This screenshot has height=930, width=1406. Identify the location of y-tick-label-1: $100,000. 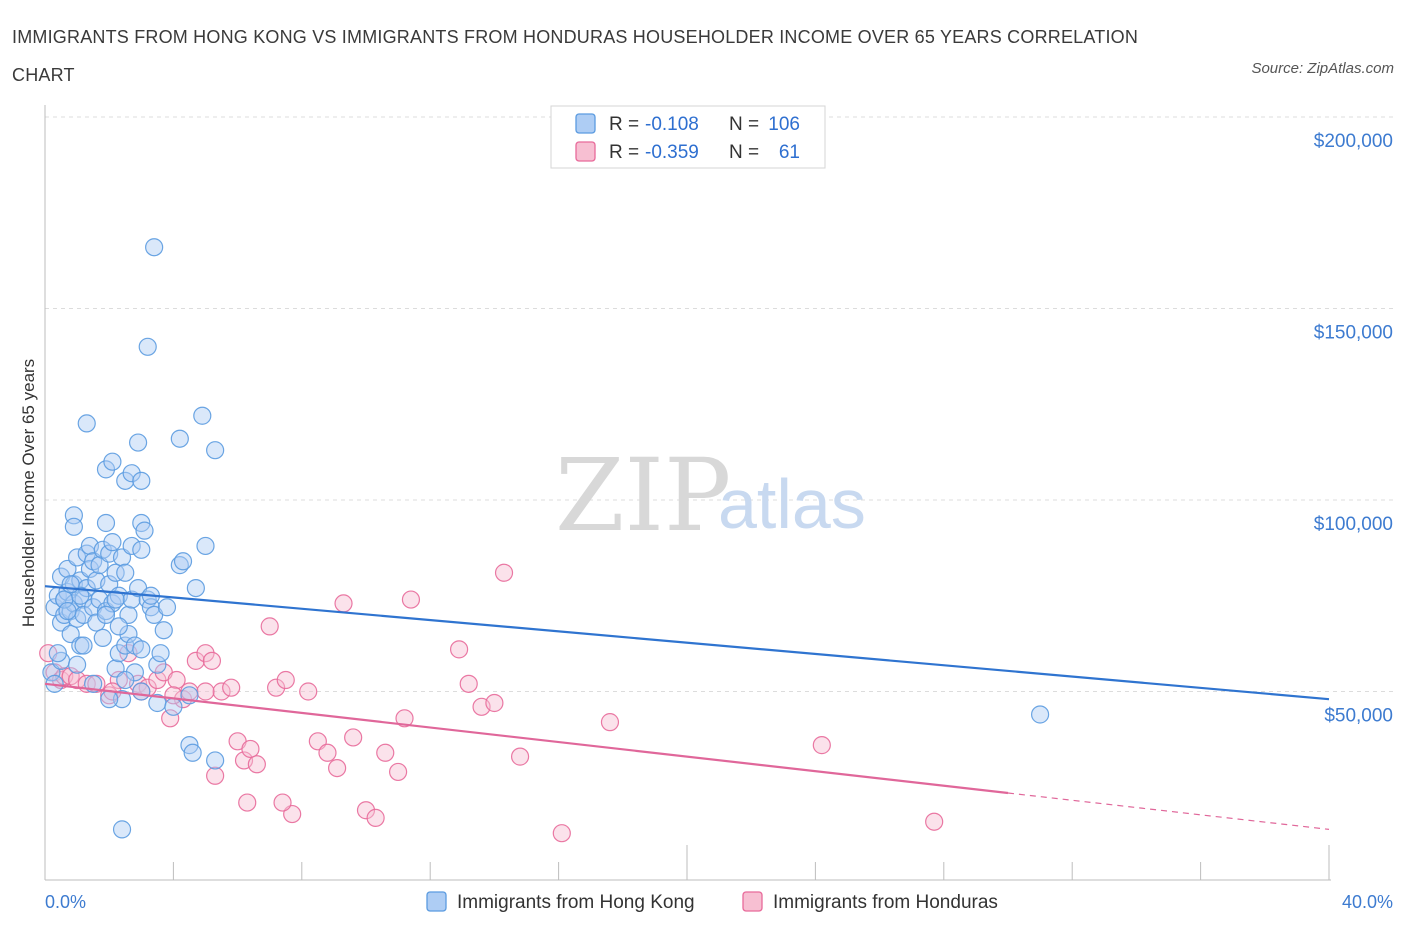
(1353, 524).